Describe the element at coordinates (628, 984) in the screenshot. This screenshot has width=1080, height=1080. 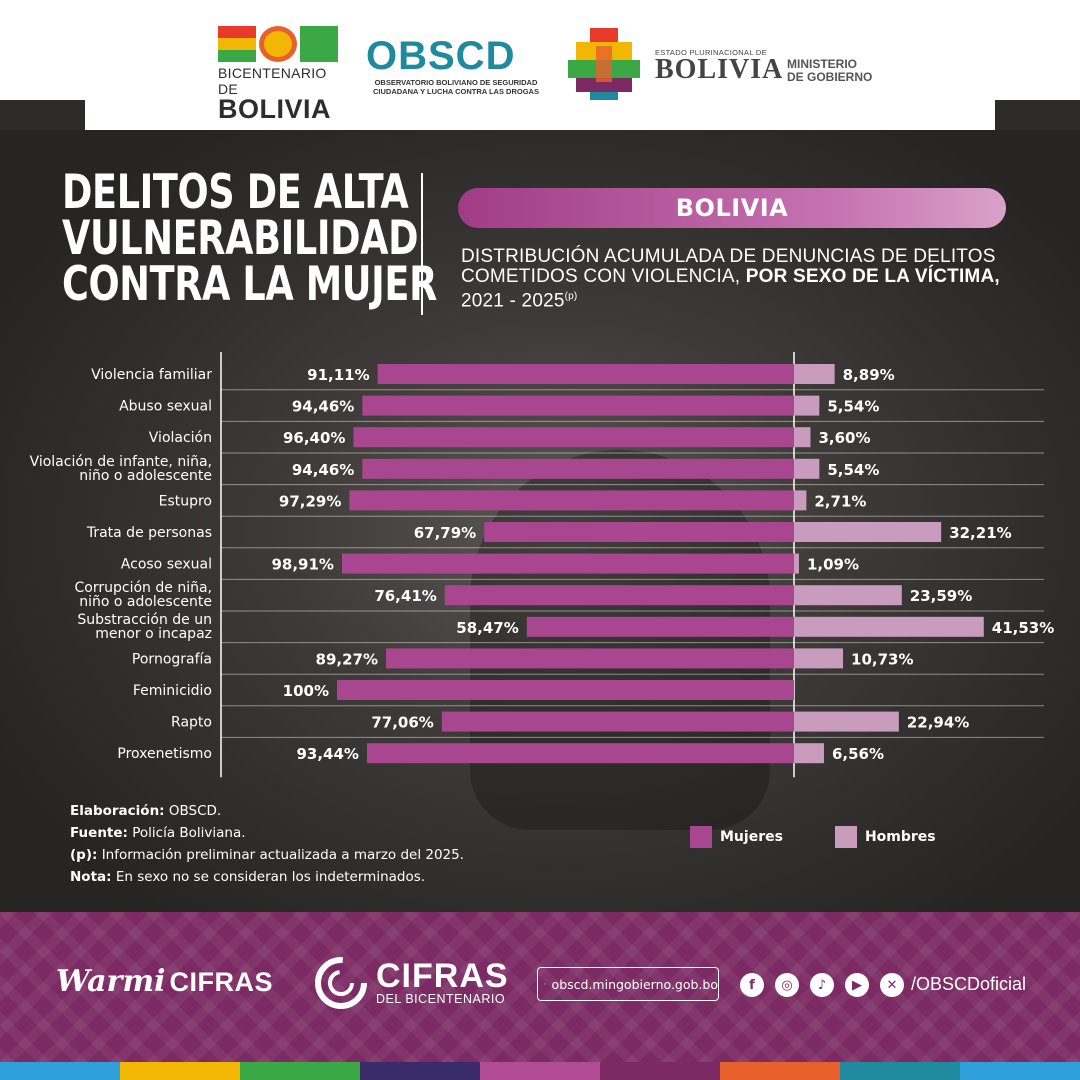
I see `website-link: obscd.mingobierno.gob.bo` at that location.